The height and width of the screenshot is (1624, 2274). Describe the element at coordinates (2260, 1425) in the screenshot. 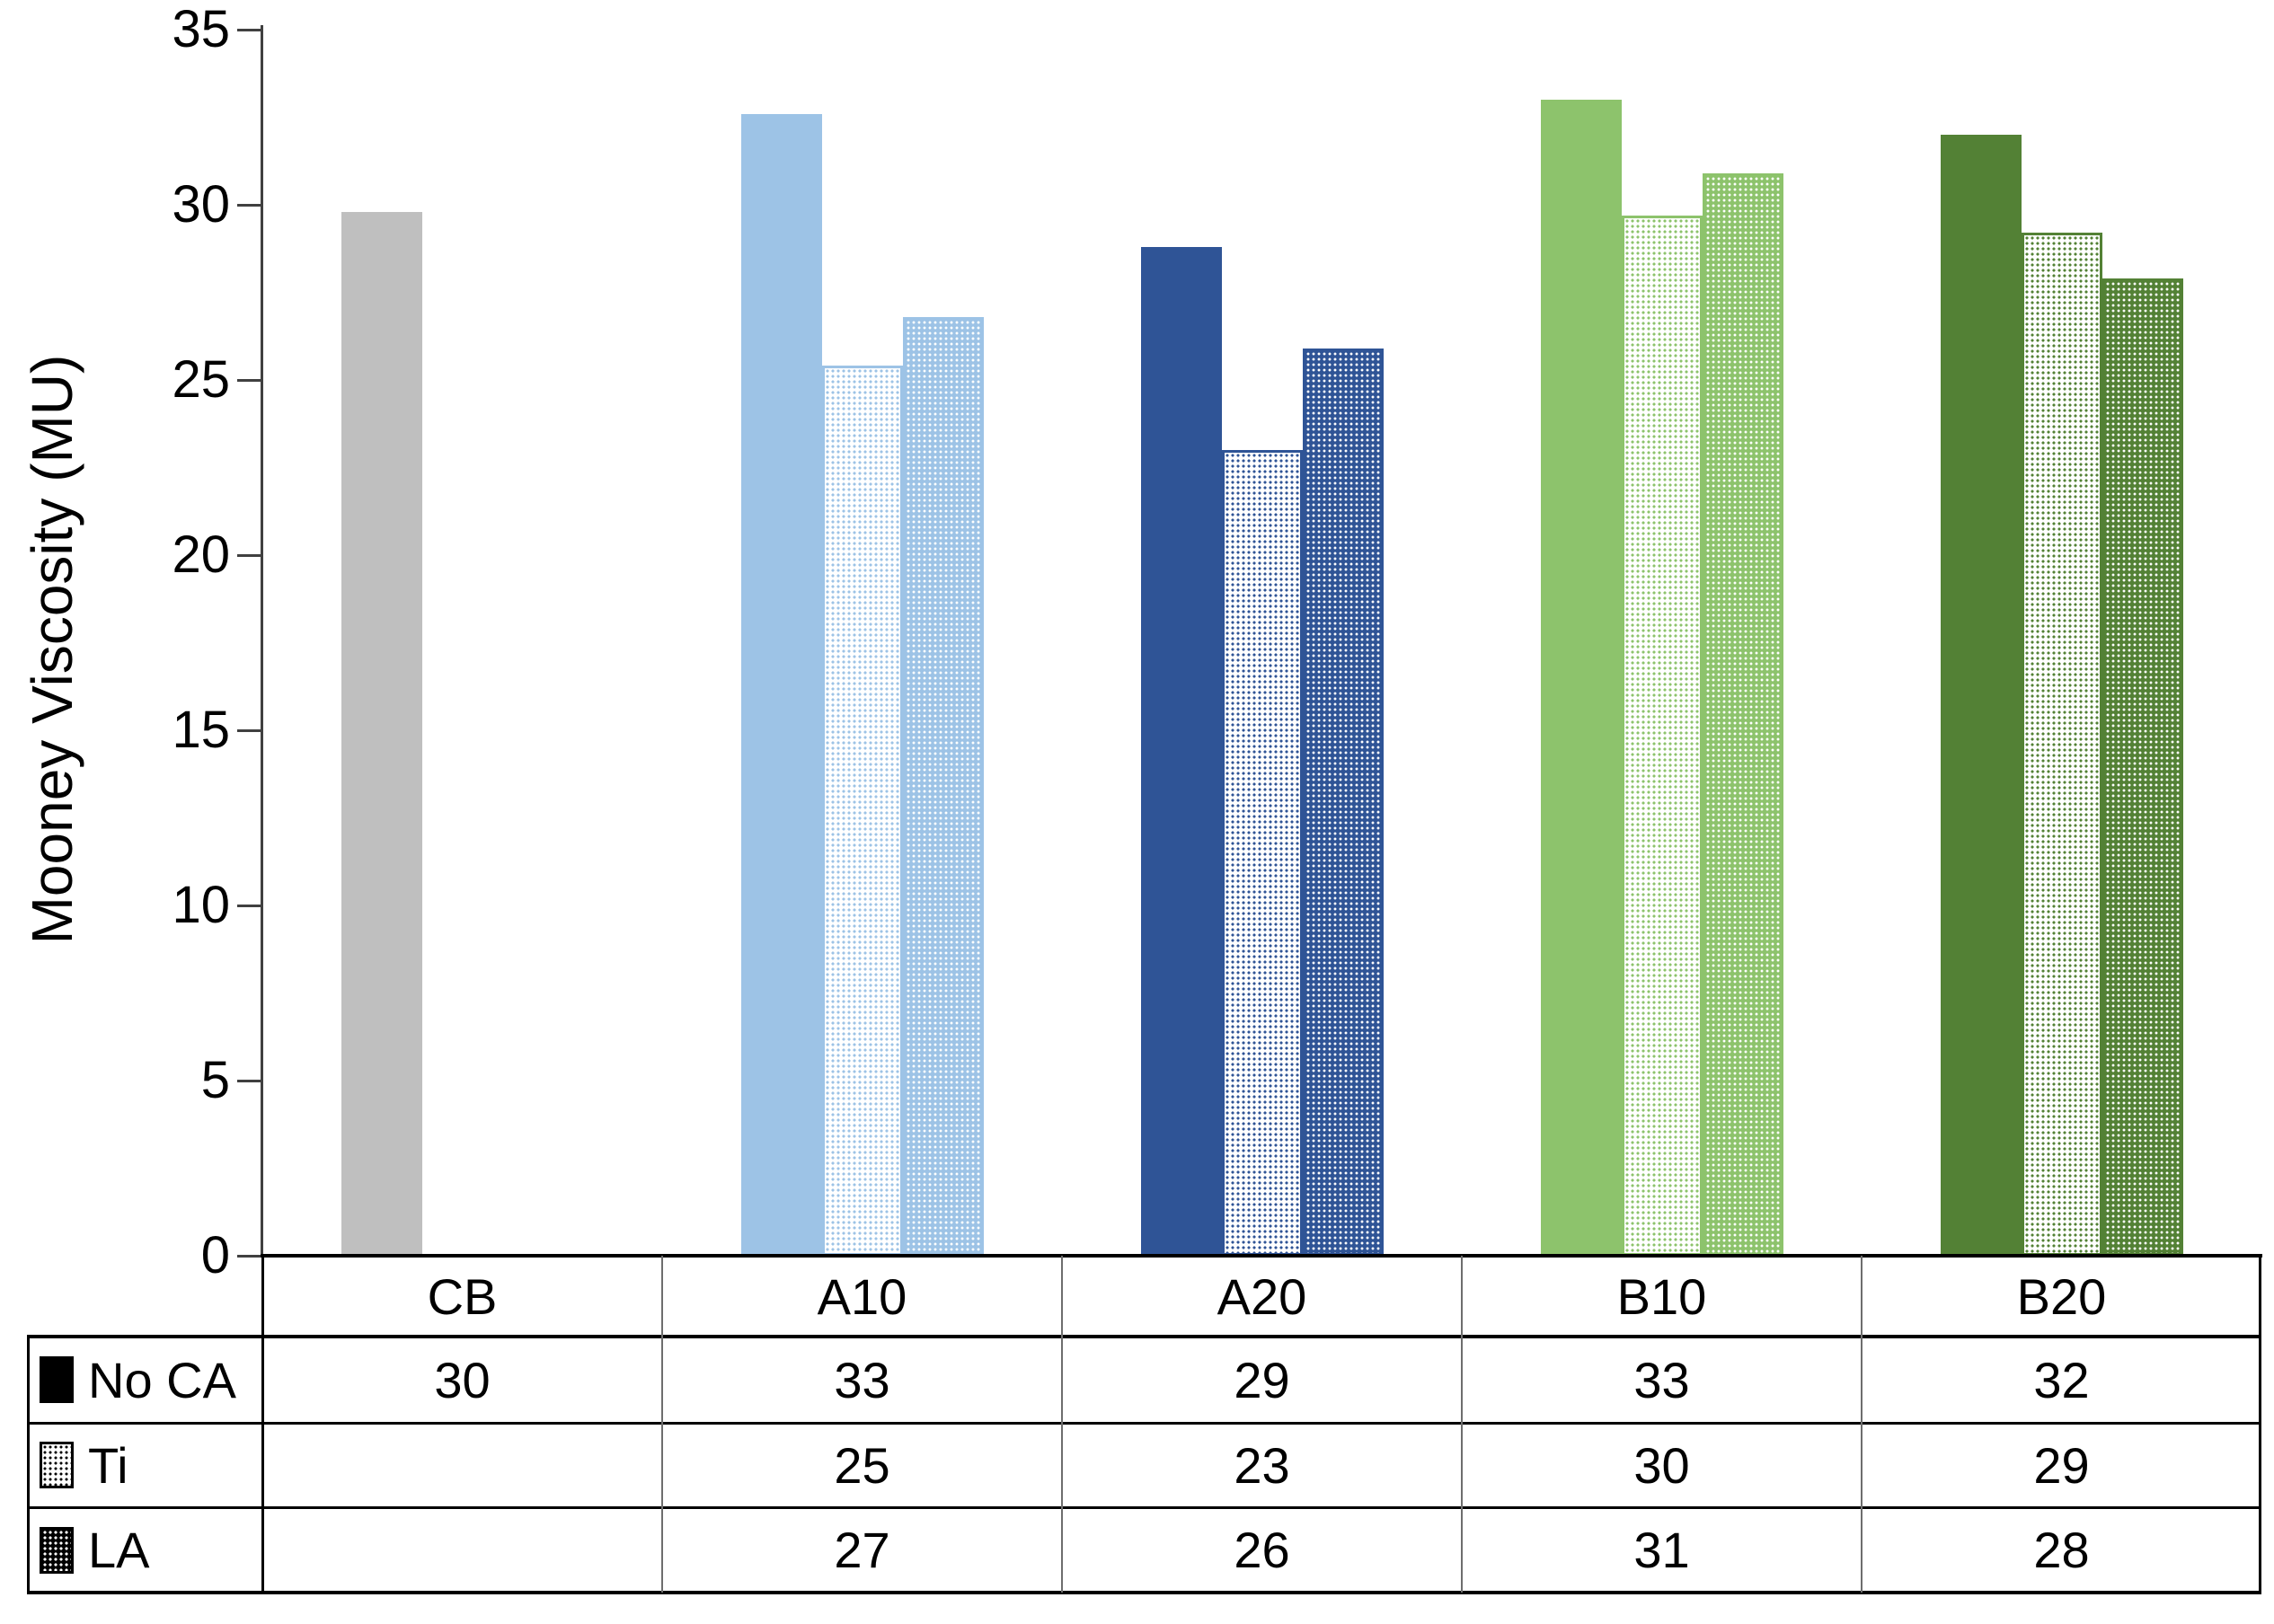

I see `table-right-border` at that location.